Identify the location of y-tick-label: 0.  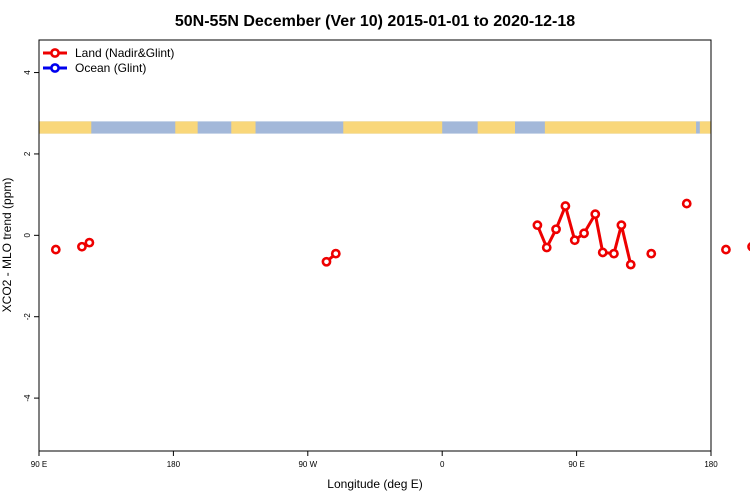
(27, 235).